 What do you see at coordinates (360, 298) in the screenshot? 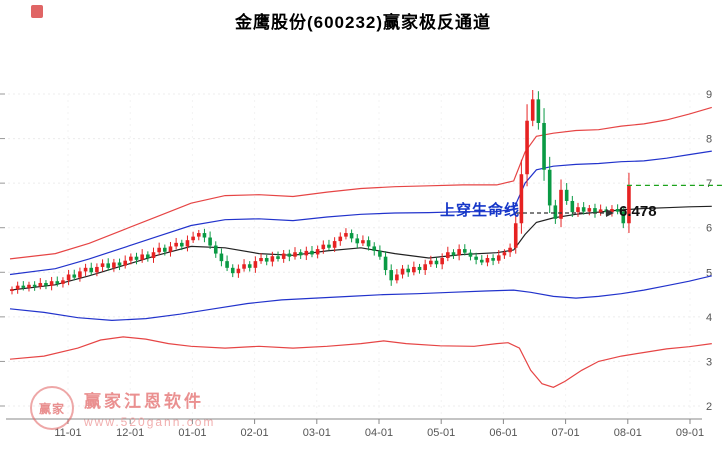
I see `channel-line-lower-inner-blue` at bounding box center [360, 298].